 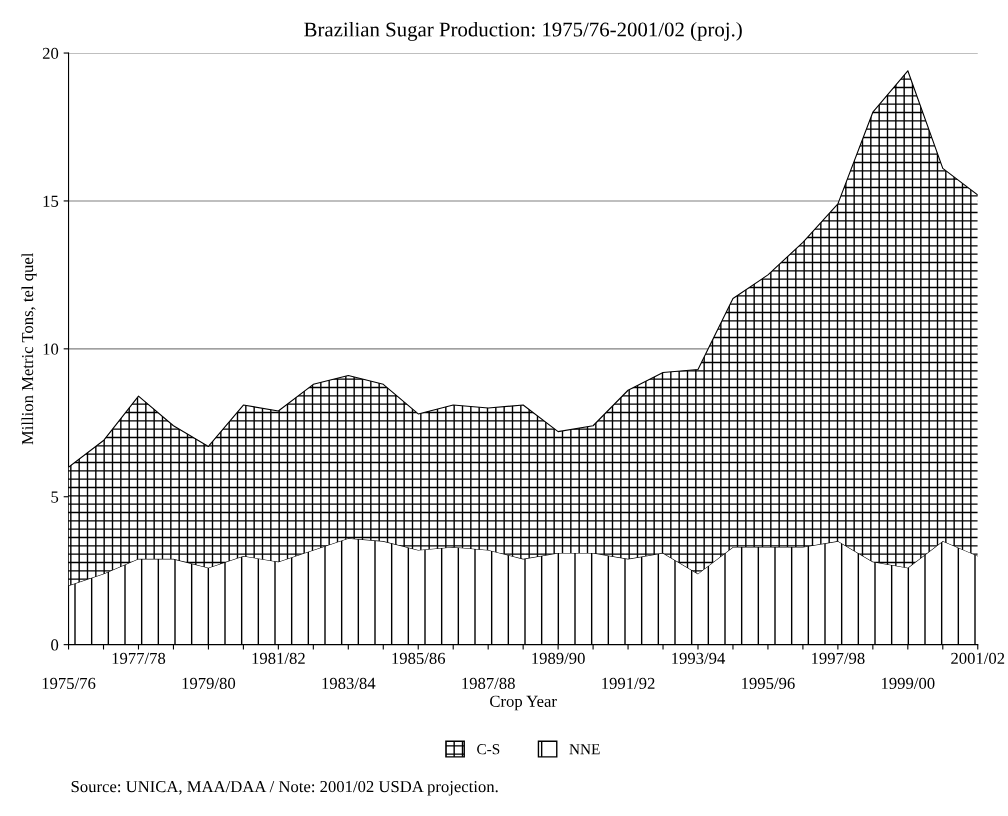 What do you see at coordinates (55, 645) in the screenshot?
I see `y-tick-label: 0` at bounding box center [55, 645].